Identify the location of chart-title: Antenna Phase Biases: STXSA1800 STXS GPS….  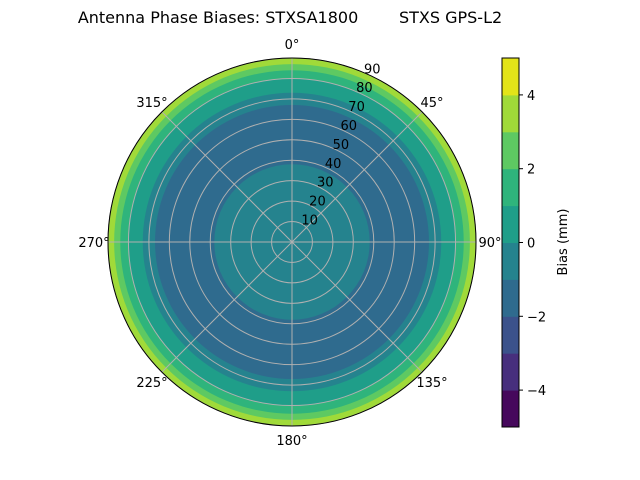
(290, 17).